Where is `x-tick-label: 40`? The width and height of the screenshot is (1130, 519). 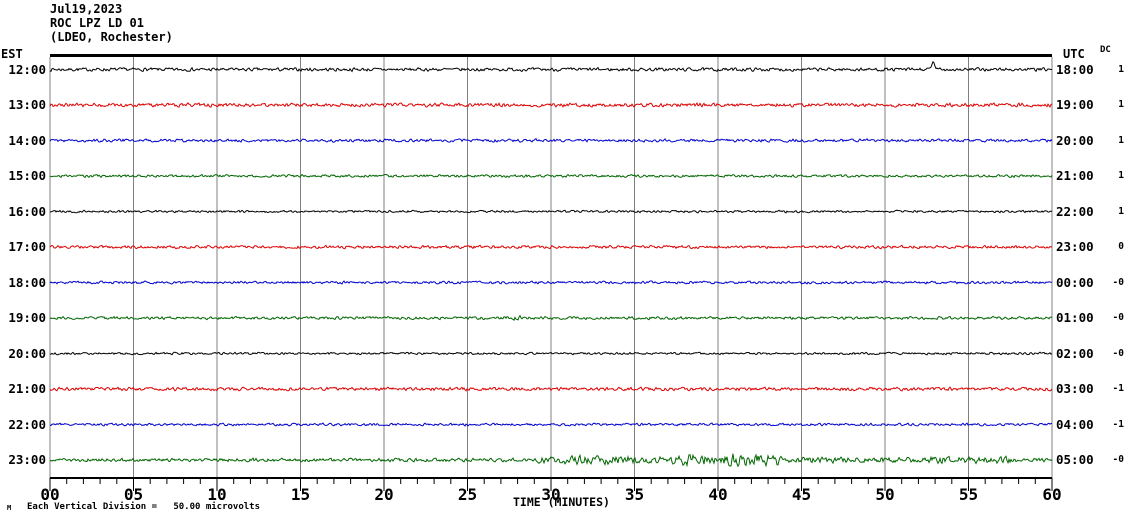 x-tick-label: 40 is located at coordinates (718, 494).